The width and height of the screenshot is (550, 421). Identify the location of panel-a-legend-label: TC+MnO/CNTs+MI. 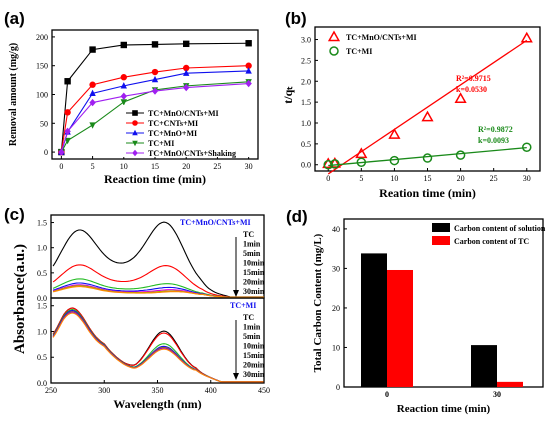
(183, 113).